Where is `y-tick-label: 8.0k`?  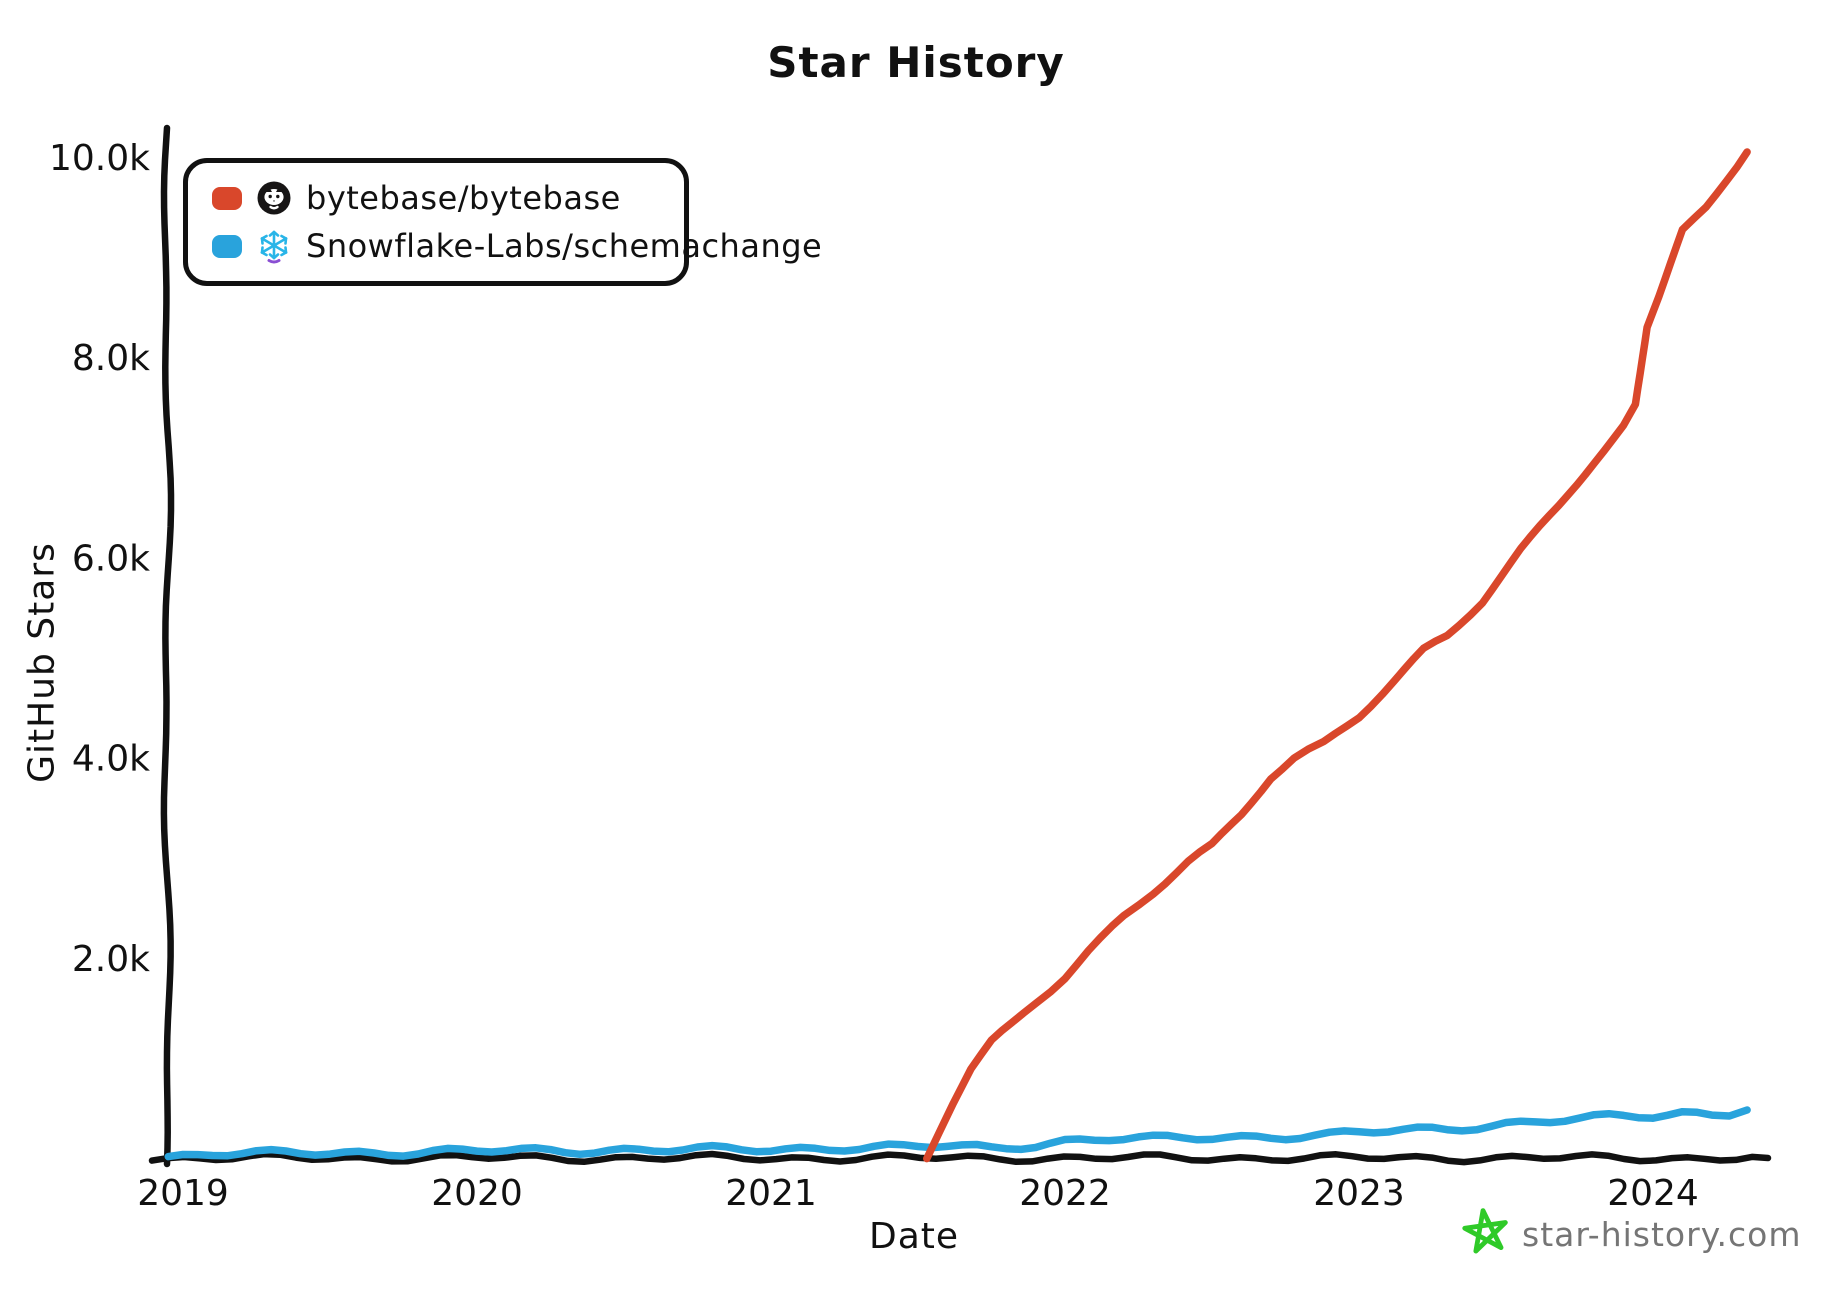 y-tick-label: 8.0k is located at coordinates (111, 358).